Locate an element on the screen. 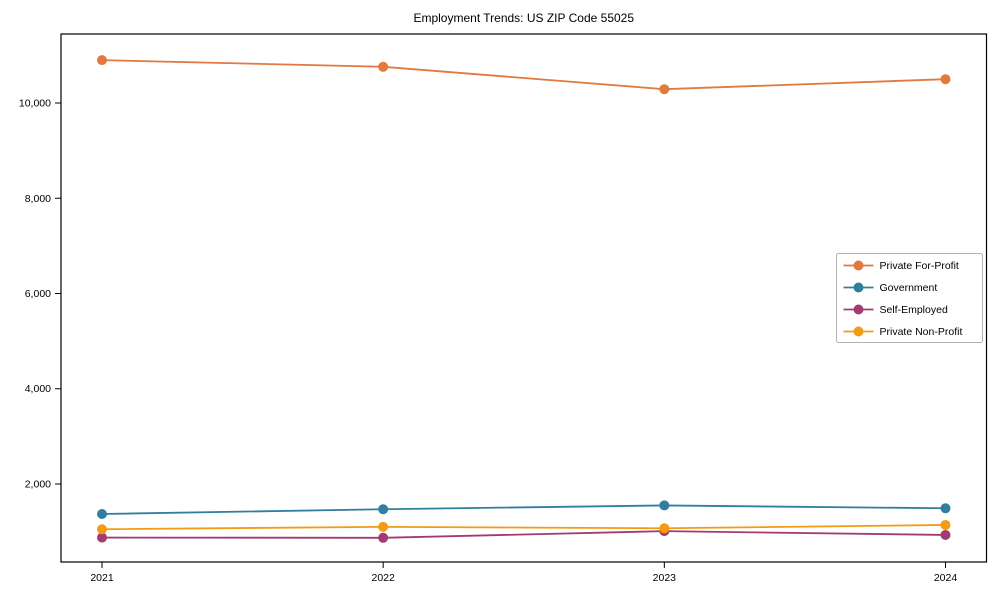 The width and height of the screenshot is (1000, 600). series-line-private-non-profit is located at coordinates (523, 527).